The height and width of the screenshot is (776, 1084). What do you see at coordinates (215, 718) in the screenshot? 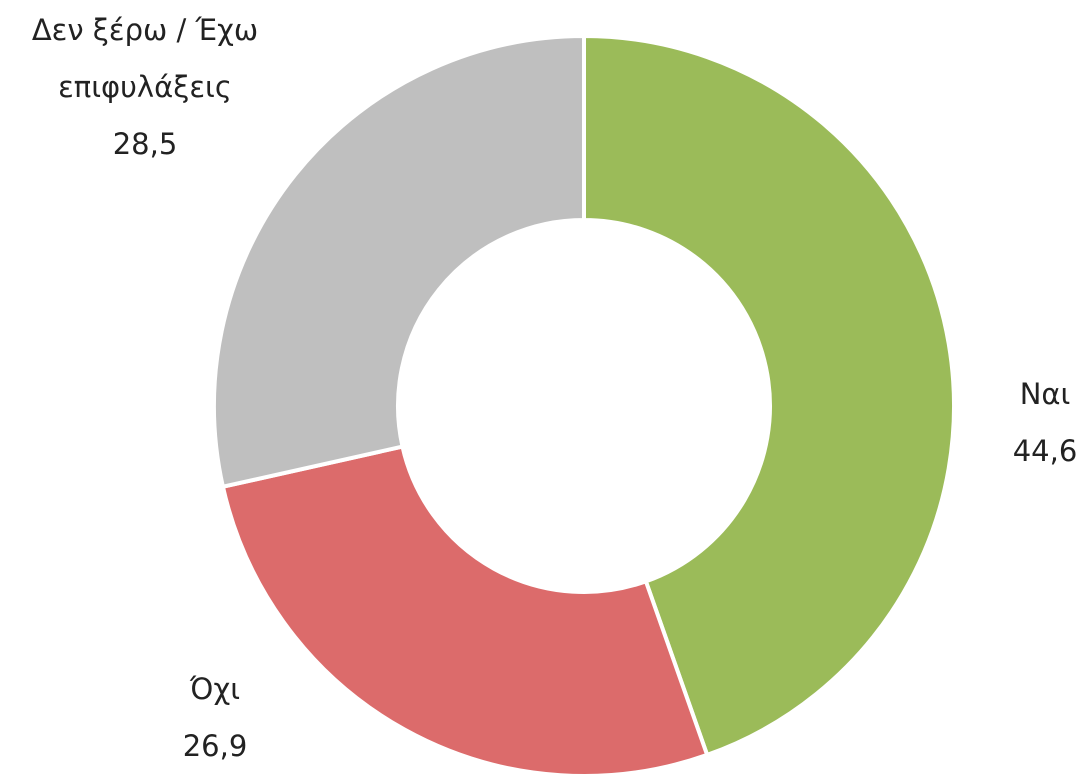
I see `data-label: Όχι 26,9` at bounding box center [215, 718].